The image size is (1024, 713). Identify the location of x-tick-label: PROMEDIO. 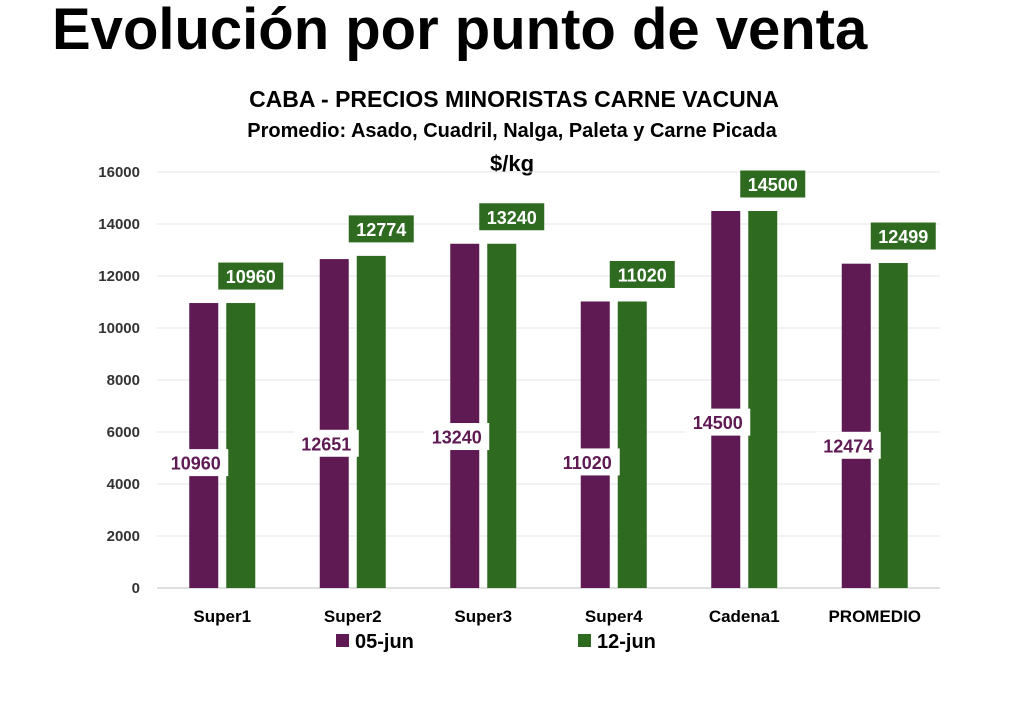
(874, 616).